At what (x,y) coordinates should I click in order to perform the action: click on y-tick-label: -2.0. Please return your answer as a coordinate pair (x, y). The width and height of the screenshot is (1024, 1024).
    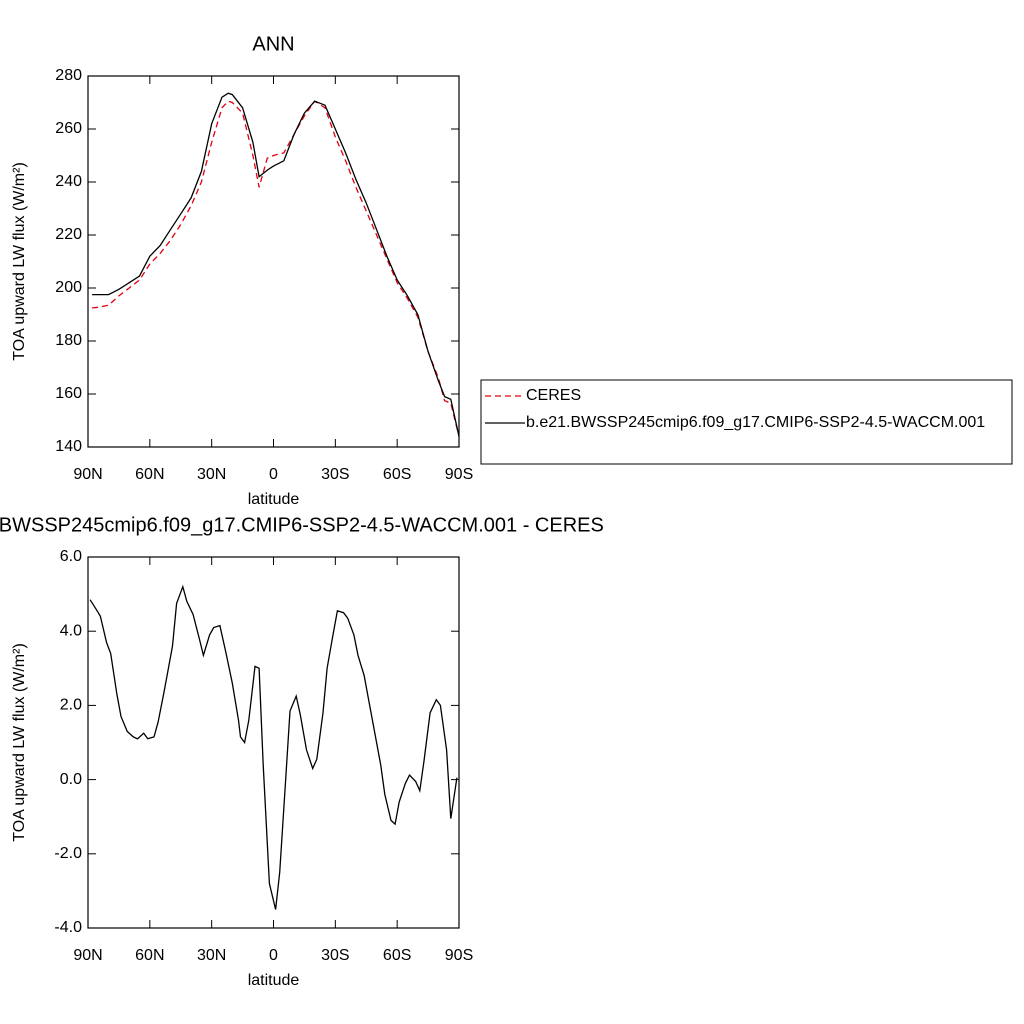
    Looking at the image, I should click on (68, 853).